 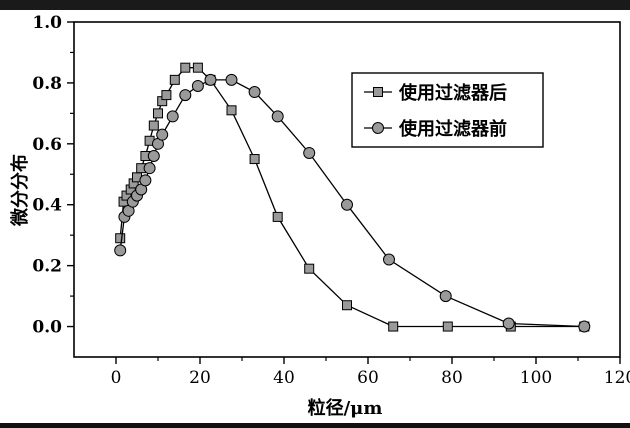 I want to click on legend-label: 使用过滤器前, so click(x=452, y=129).